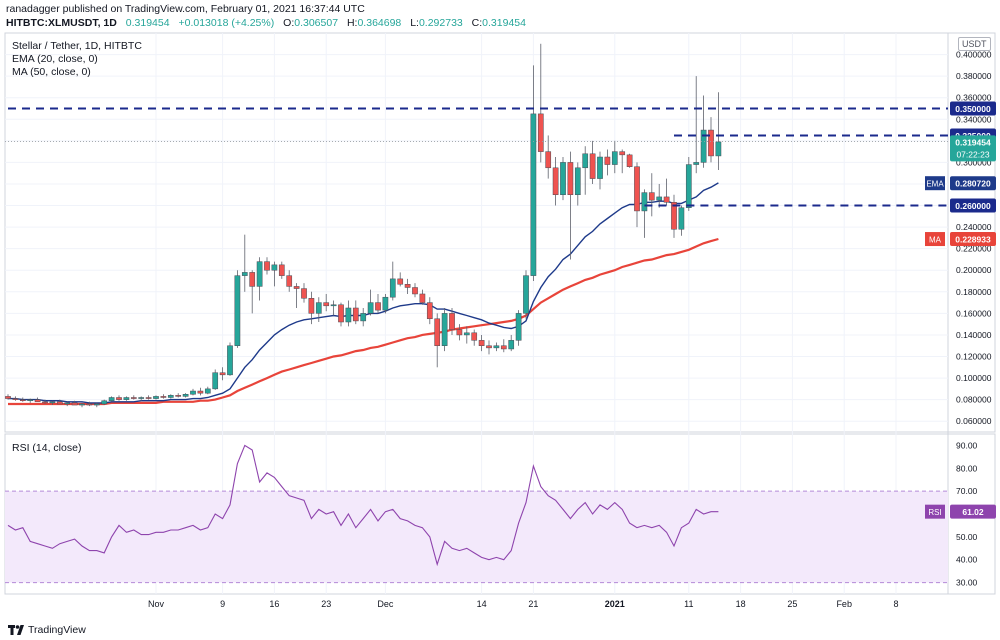 The width and height of the screenshot is (1000, 640). What do you see at coordinates (973, 148) in the screenshot?
I see `last-price-tag` at bounding box center [973, 148].